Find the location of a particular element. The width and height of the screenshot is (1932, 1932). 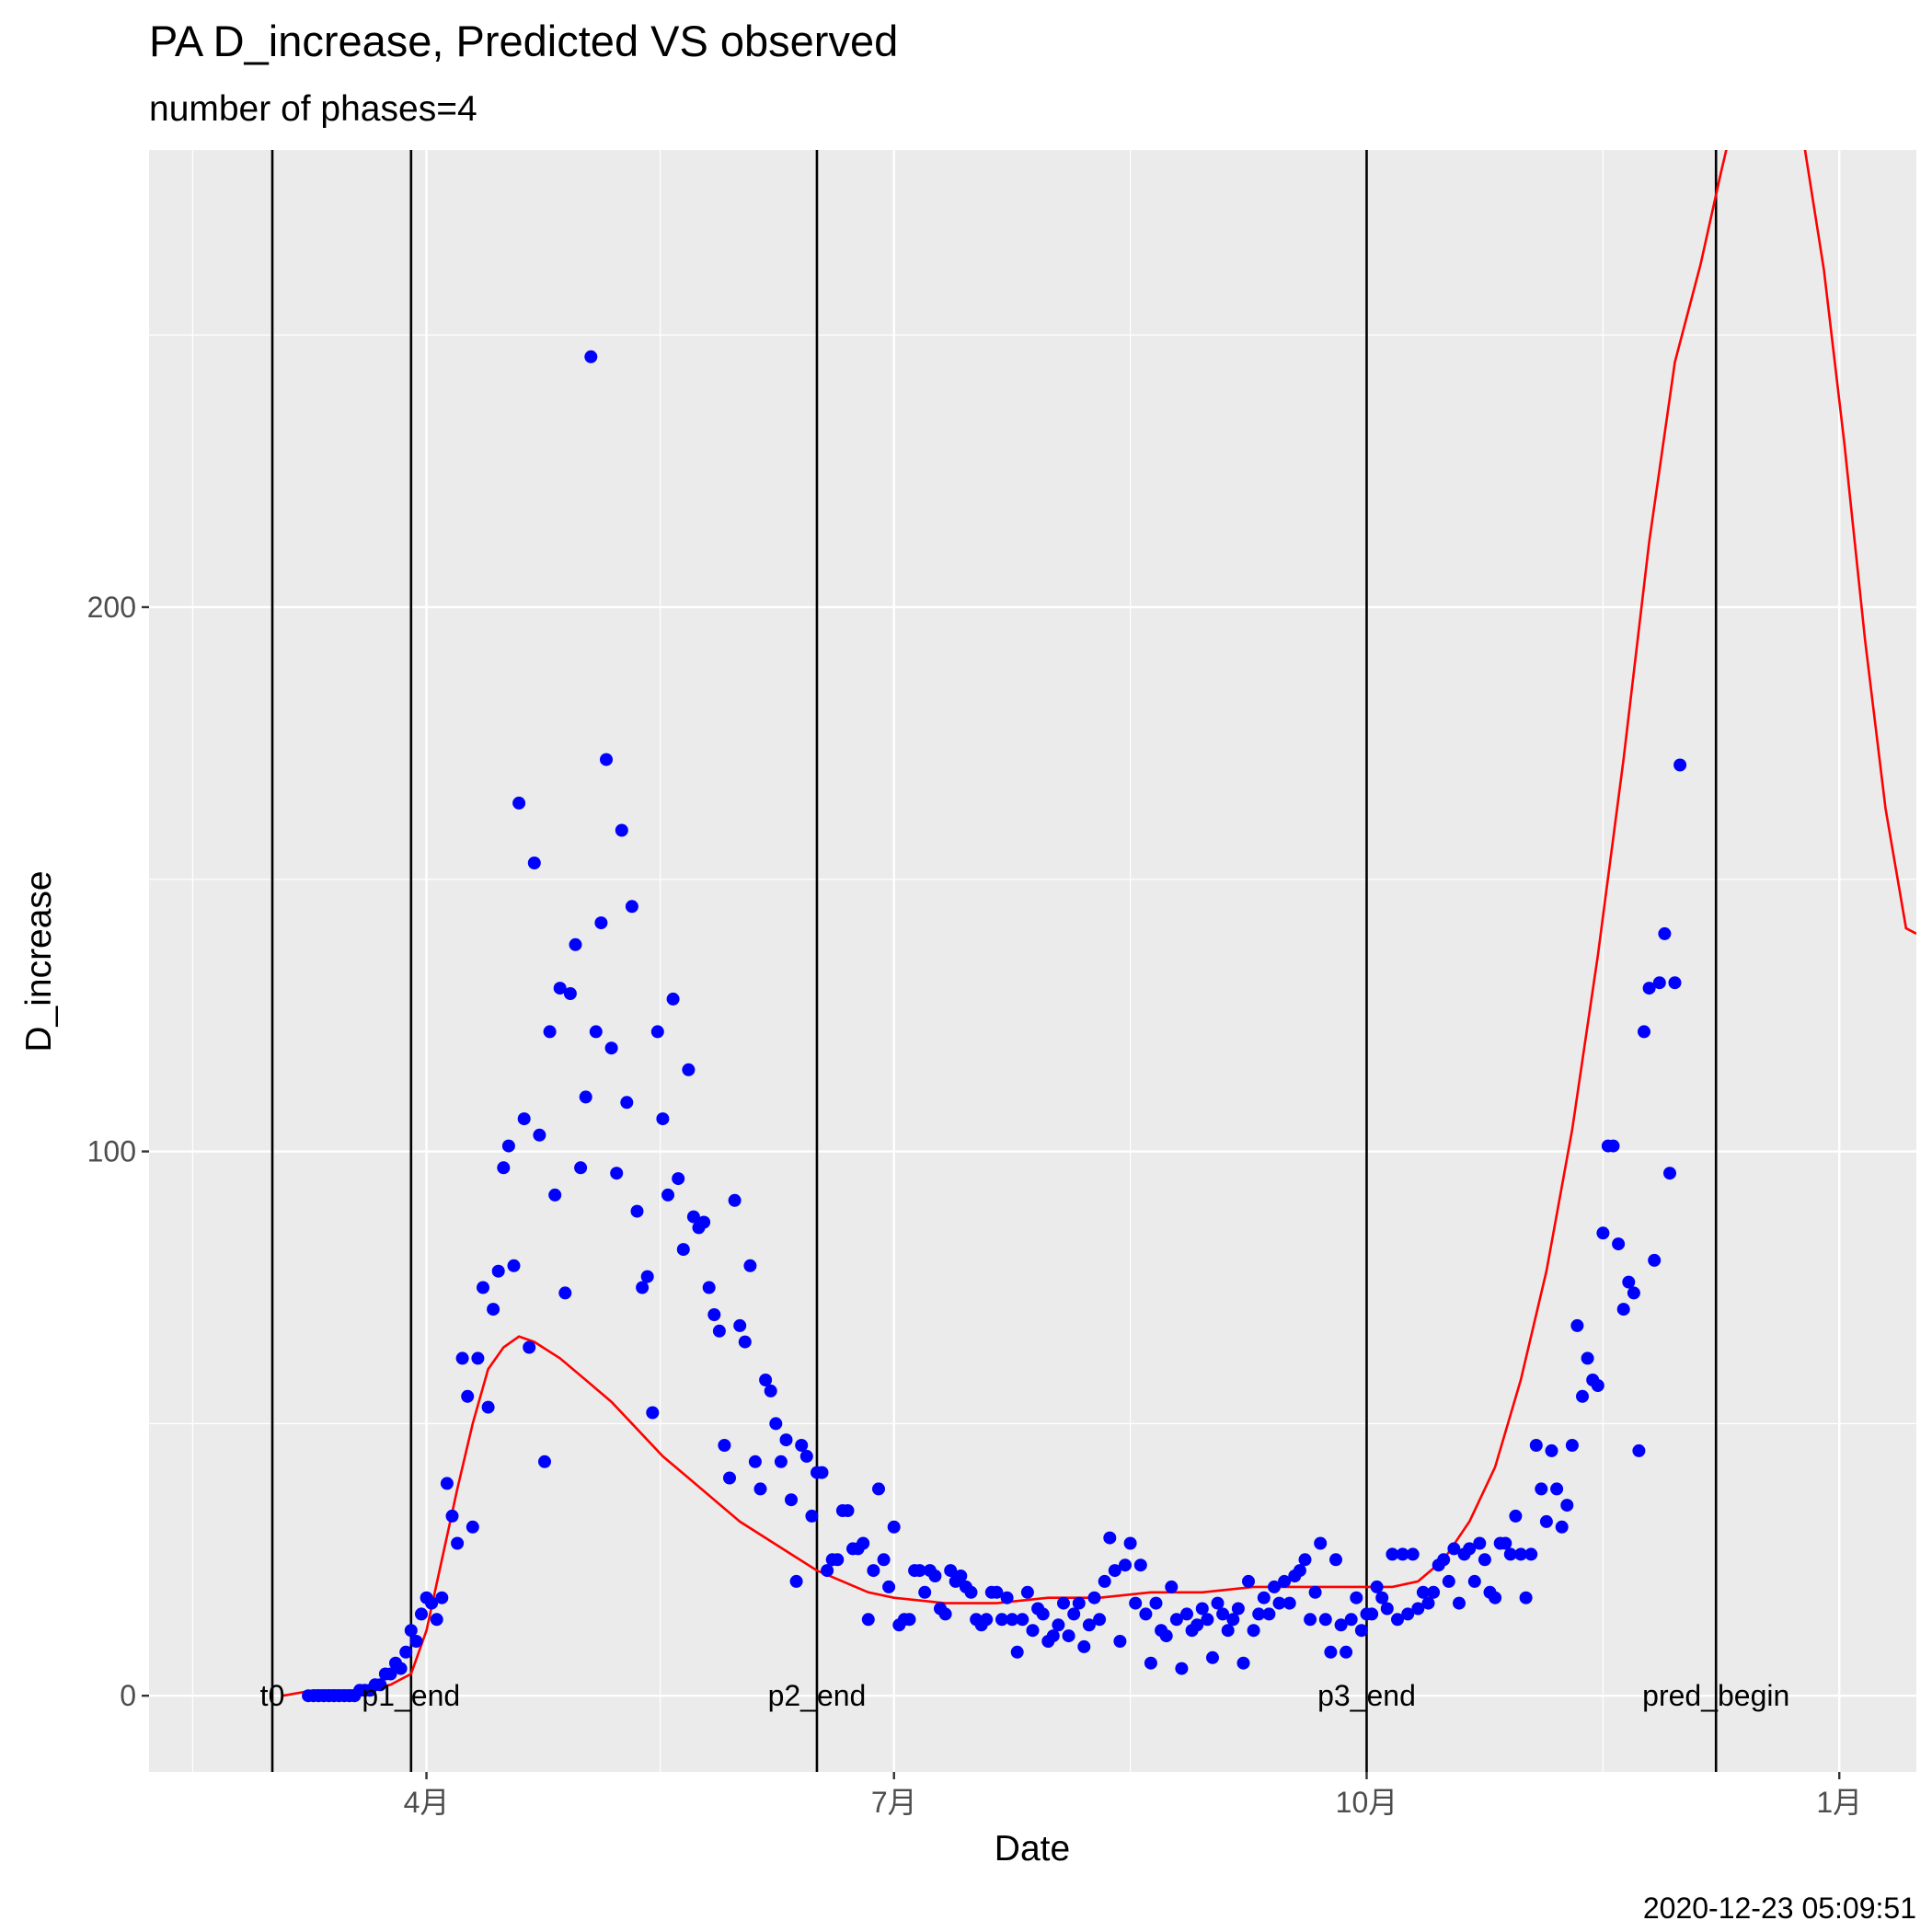

phase-label: p2_end is located at coordinates (817, 1695).